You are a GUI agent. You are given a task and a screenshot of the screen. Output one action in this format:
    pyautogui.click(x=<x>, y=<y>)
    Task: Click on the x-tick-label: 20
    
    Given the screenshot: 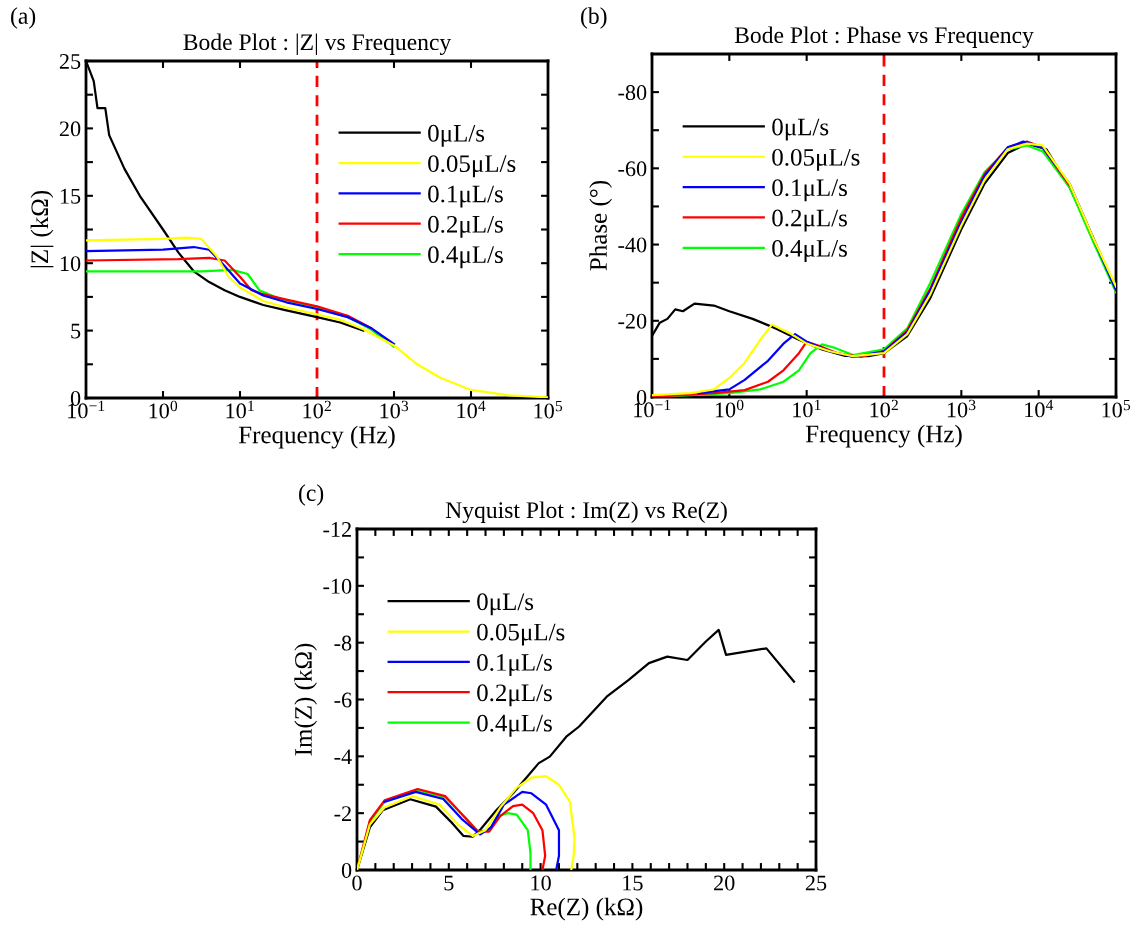 What is the action you would take?
    pyautogui.click(x=724, y=883)
    